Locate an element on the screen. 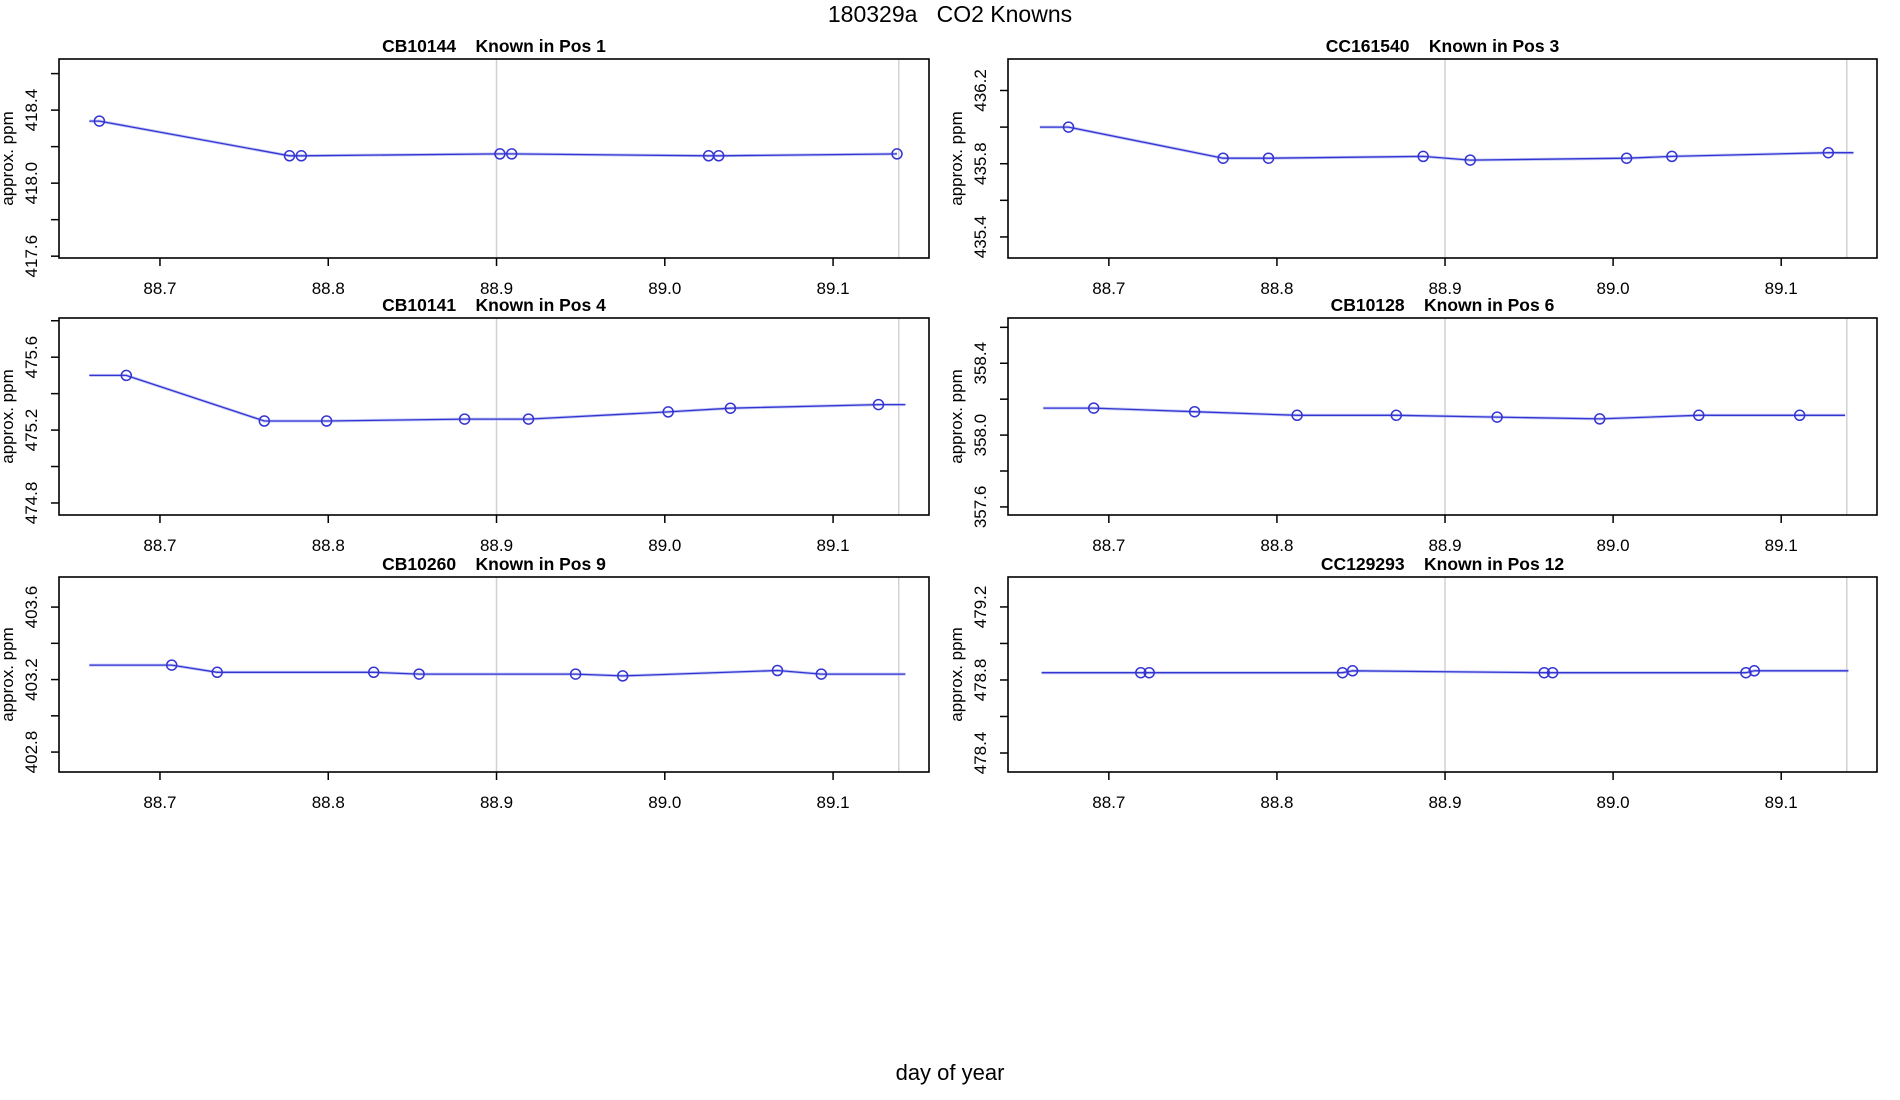  y-tick-label: 357.6 is located at coordinates (980, 507).